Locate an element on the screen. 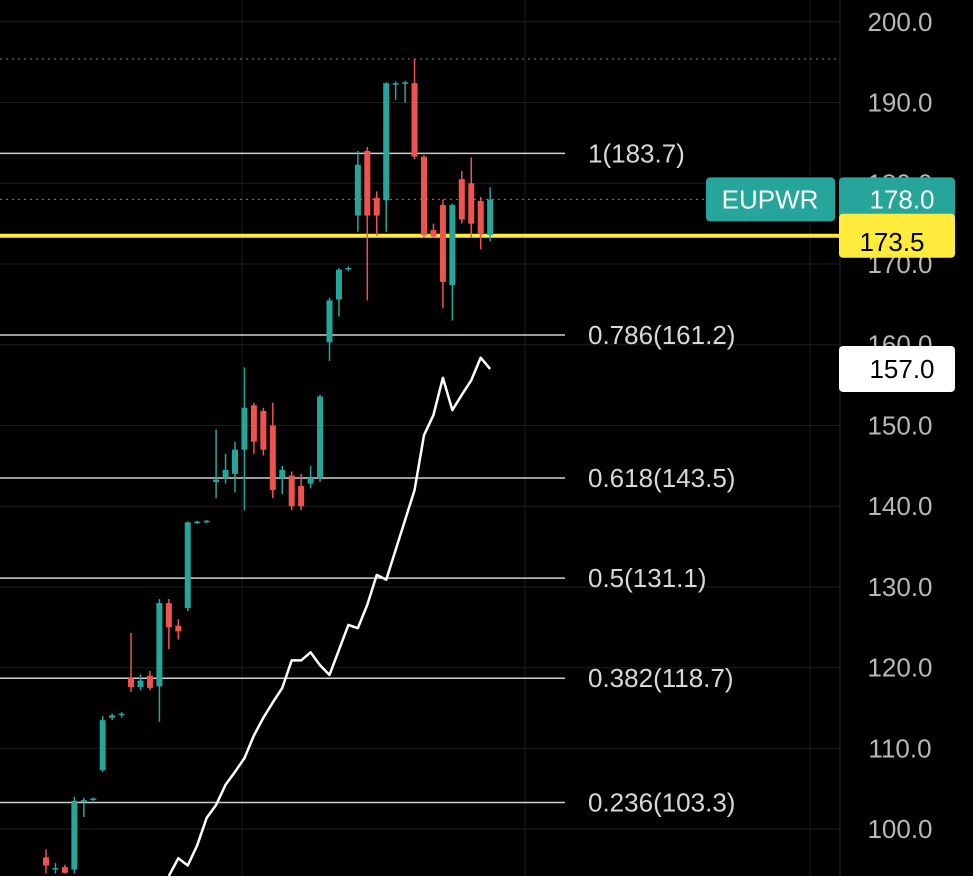 The width and height of the screenshot is (973, 876). y-tick-label: 120.0 is located at coordinates (899, 668).